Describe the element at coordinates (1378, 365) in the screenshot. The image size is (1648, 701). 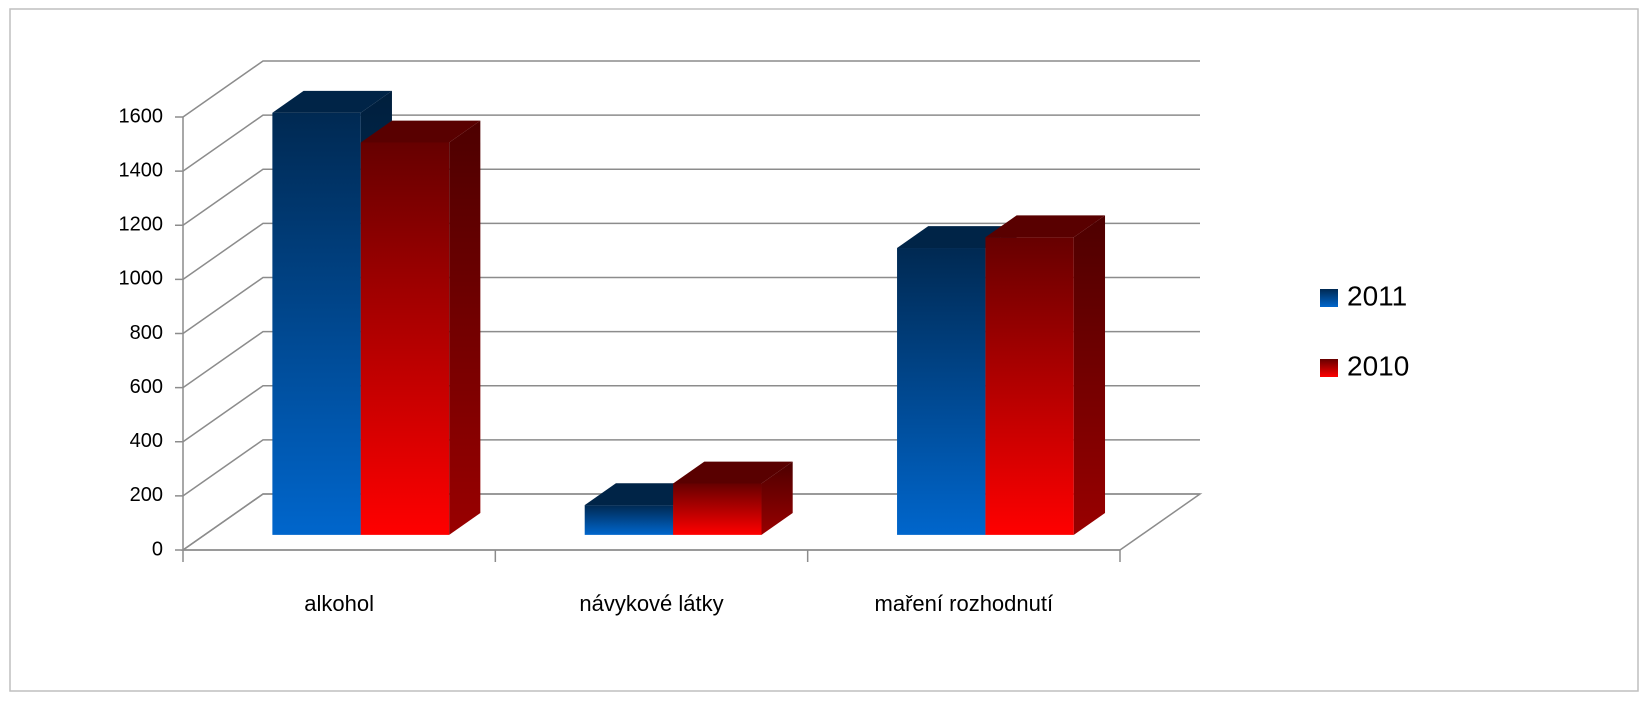
I see `legend-label: 2010` at that location.